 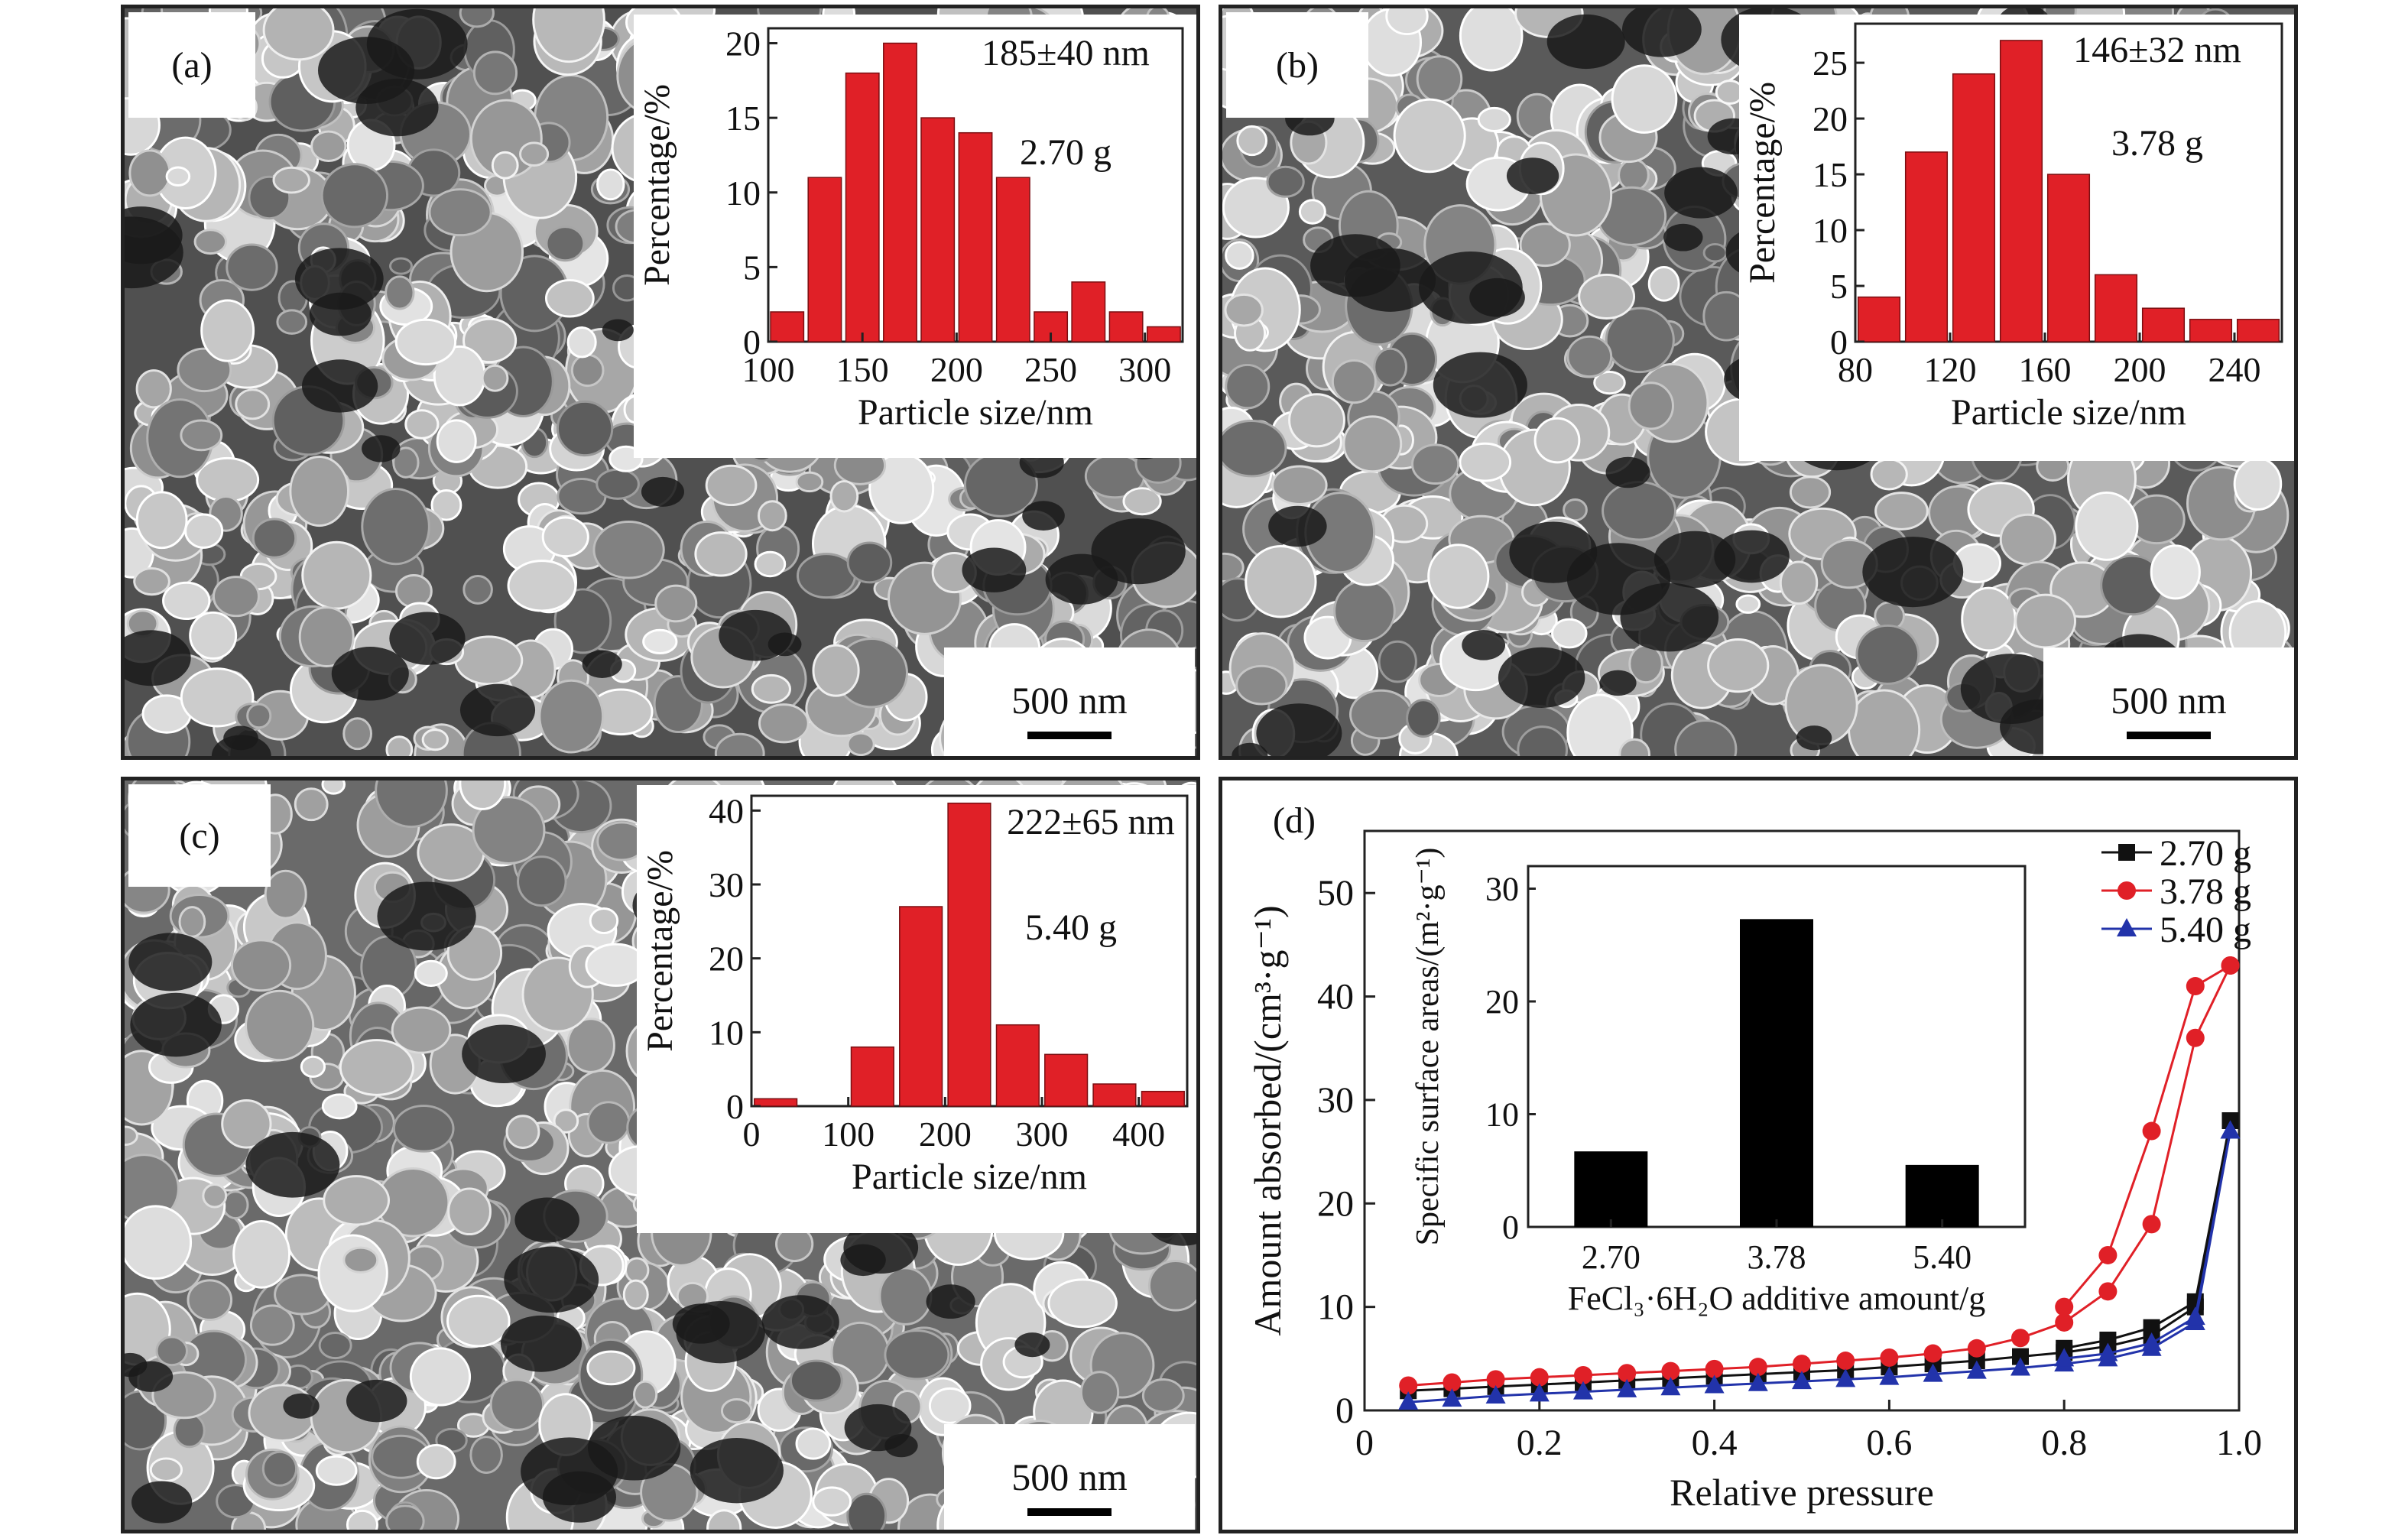 I want to click on x-tick-label: 200, so click(x=946, y=1134).